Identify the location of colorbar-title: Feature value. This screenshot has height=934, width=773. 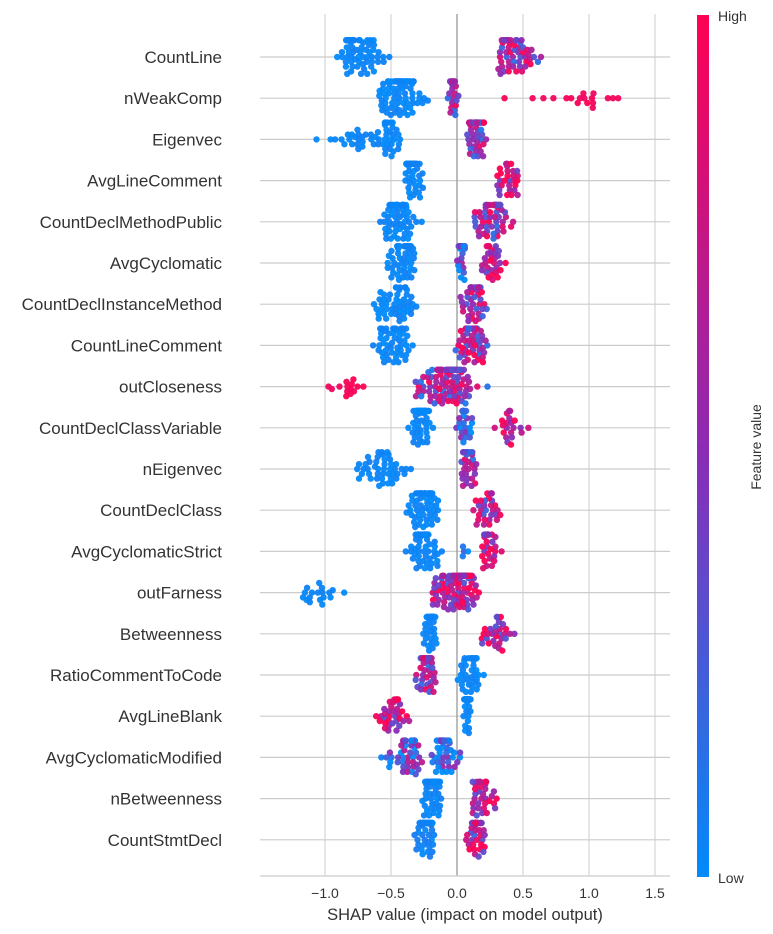
(756, 447).